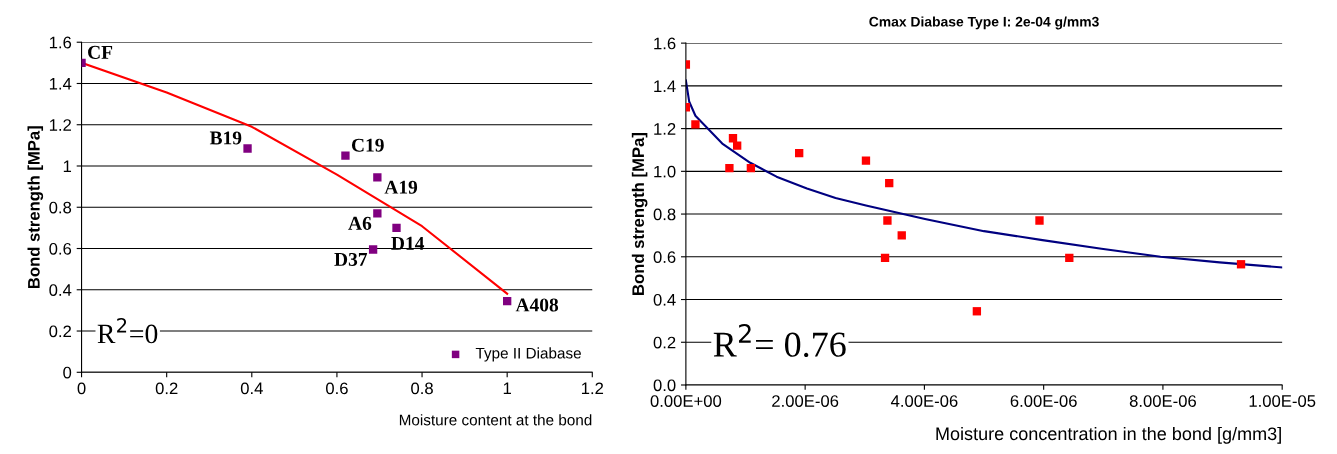  I want to click on x-tick-label: 0.2, so click(166, 388).